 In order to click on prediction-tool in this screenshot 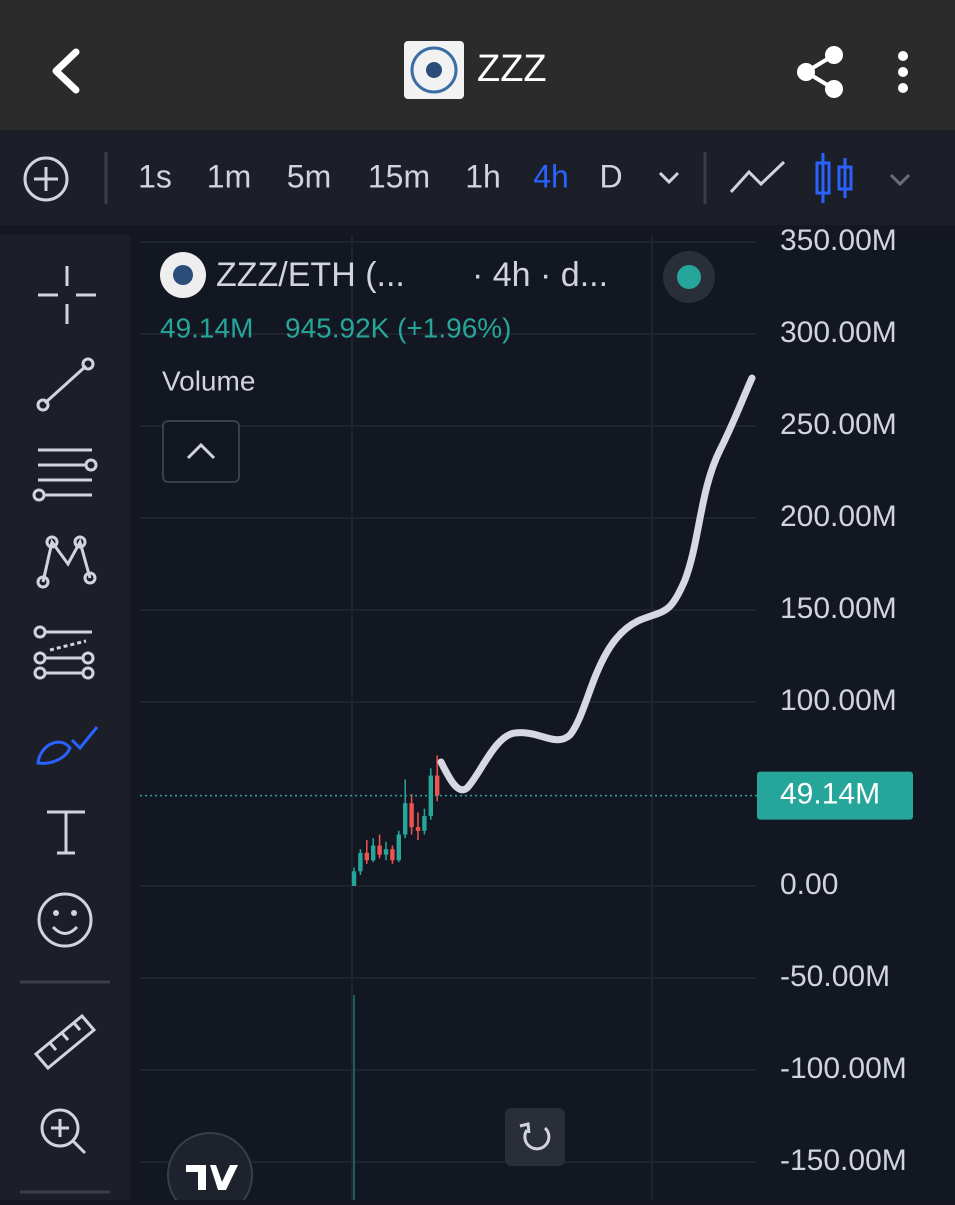, I will do `click(64, 652)`.